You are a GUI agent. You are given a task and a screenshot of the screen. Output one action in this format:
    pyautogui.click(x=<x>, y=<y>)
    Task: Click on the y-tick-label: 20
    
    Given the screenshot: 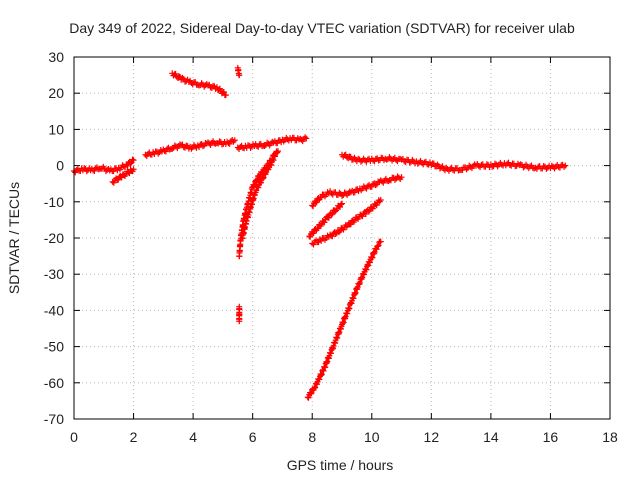 What is the action you would take?
    pyautogui.click(x=56, y=93)
    